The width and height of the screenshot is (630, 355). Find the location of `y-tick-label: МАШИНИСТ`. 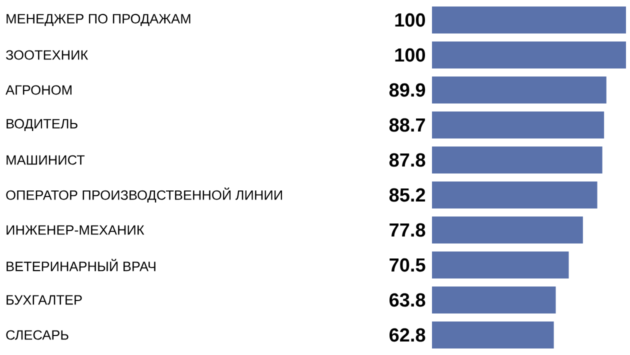

y-tick-label: МАШИНИСТ is located at coordinates (45, 160).